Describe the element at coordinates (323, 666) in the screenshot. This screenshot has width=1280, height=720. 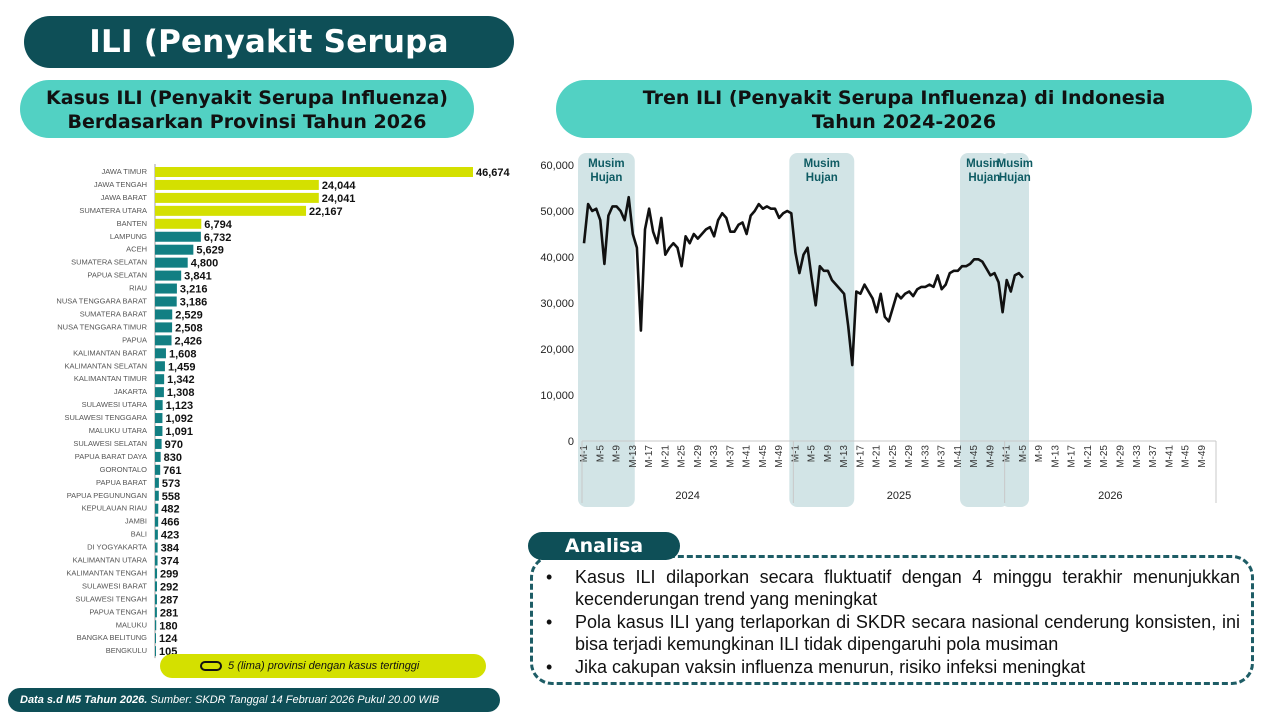
I see `top-five-legend: 5 (lima) provinsi dengan kasus tertinggi` at that location.